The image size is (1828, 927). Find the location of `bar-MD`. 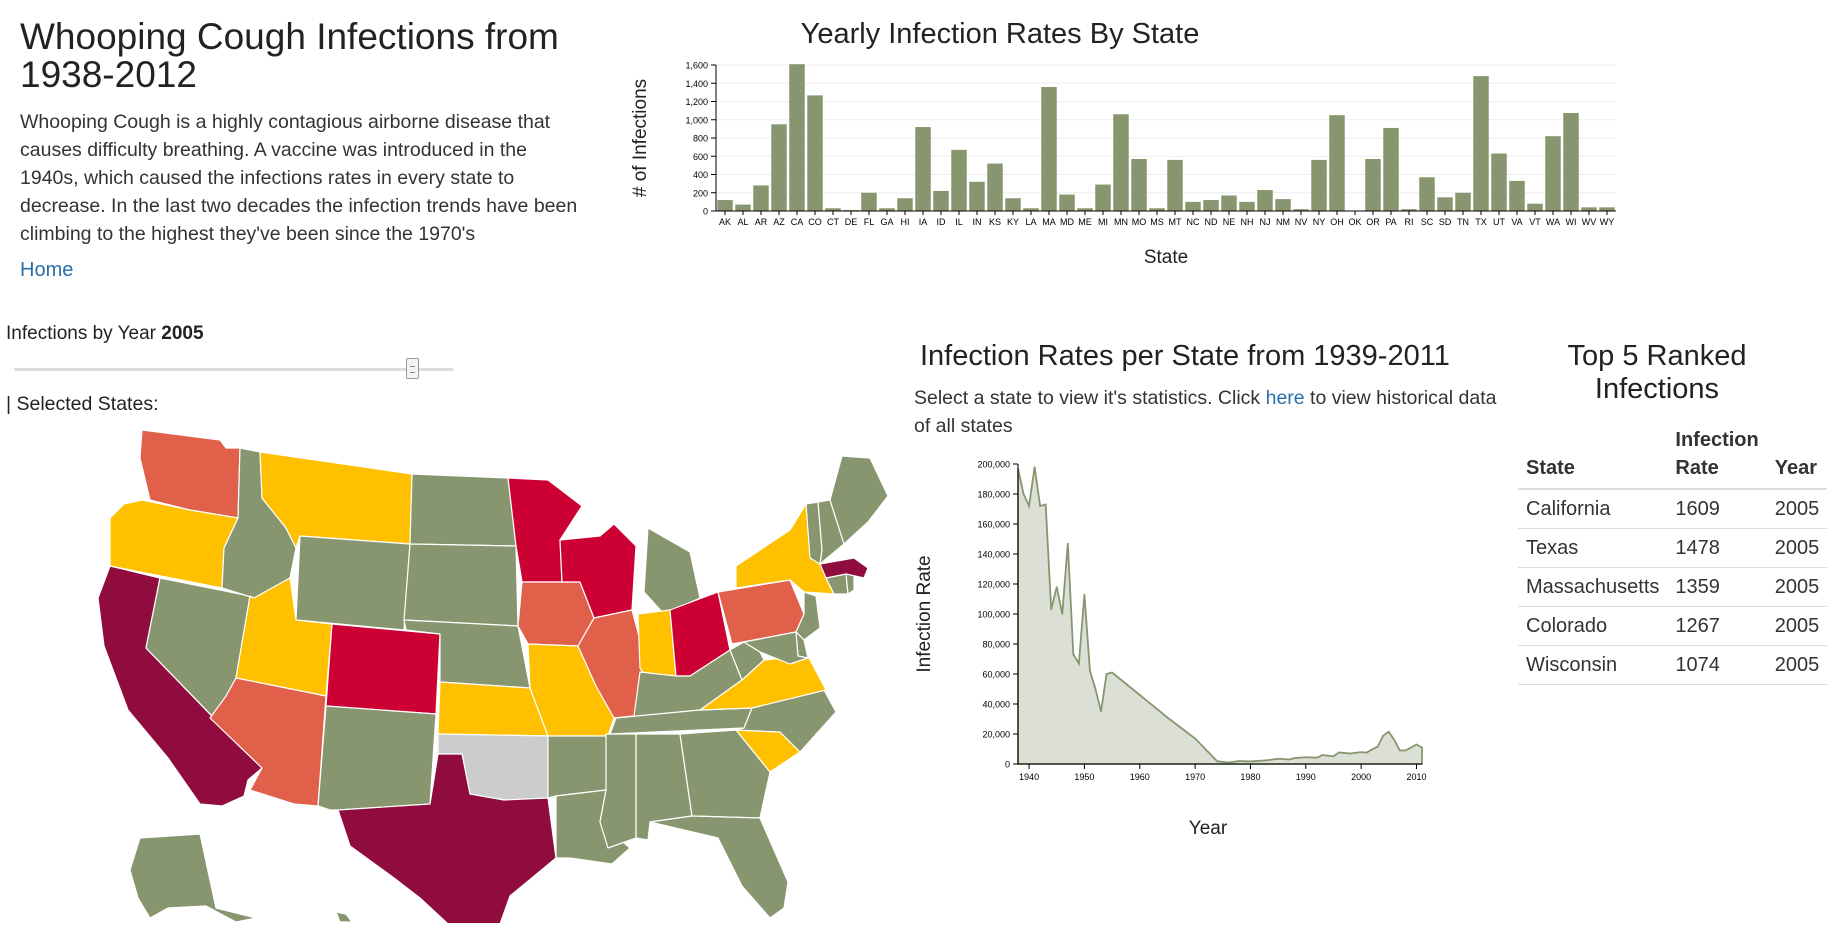

bar-MD is located at coordinates (1067, 202).